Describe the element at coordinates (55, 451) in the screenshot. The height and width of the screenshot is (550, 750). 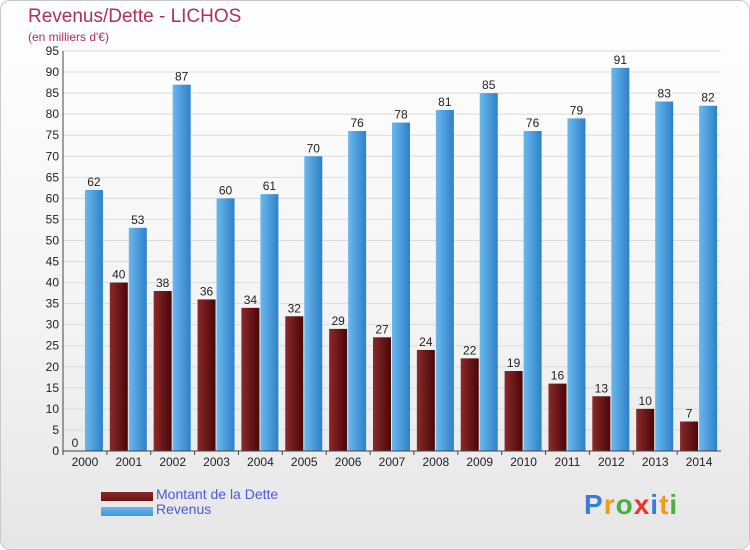
I see `y-tick-label: 0` at that location.